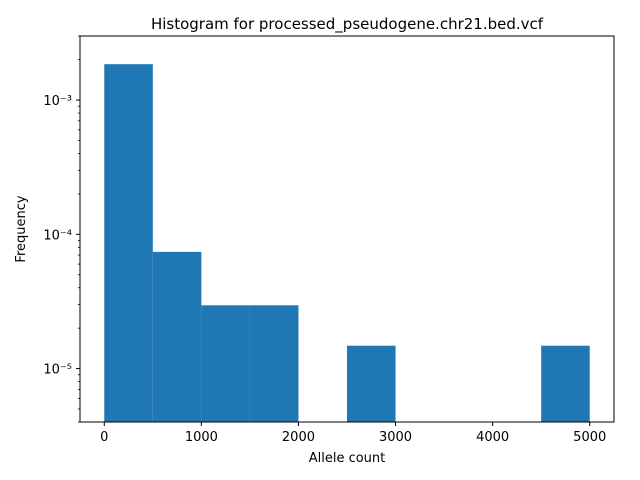 This screenshot has height=480, width=640. What do you see at coordinates (589, 437) in the screenshot?
I see `x-tick-label: 5000` at bounding box center [589, 437].